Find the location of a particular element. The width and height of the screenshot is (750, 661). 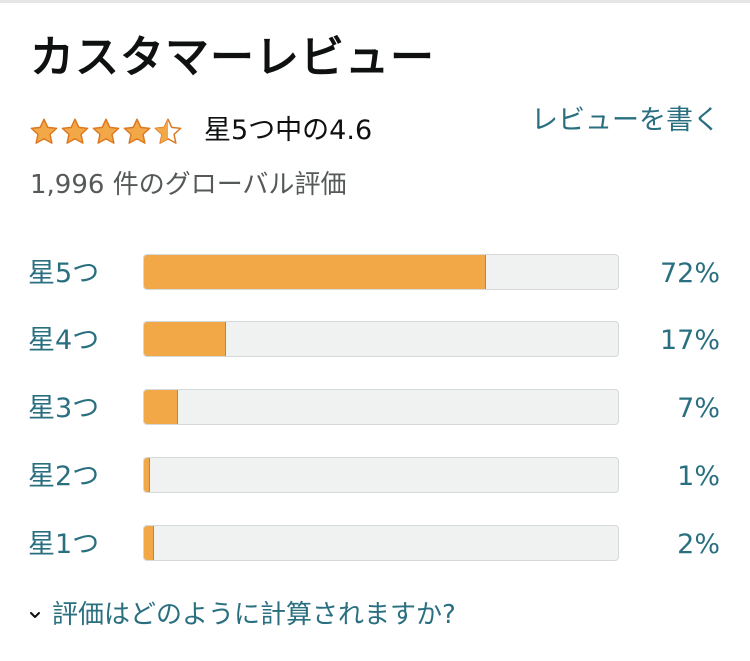

histogram-label: 星5つ is located at coordinates (64, 273).